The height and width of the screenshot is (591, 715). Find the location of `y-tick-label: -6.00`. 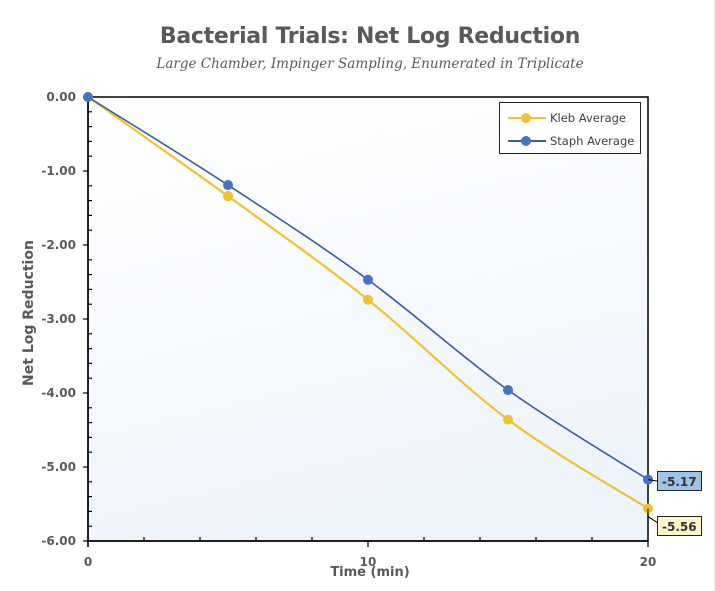

y-tick-label: -6.00 is located at coordinates (58, 541).